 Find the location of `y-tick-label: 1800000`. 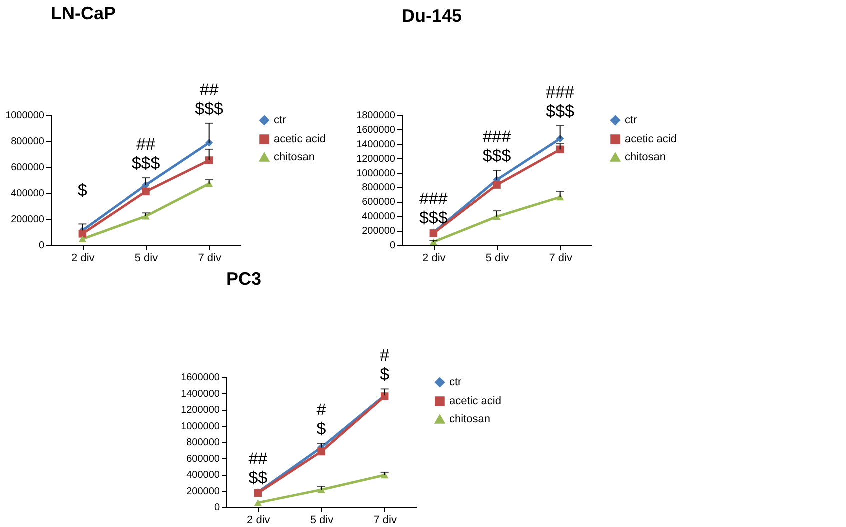

y-tick-label: 1800000 is located at coordinates (376, 116).